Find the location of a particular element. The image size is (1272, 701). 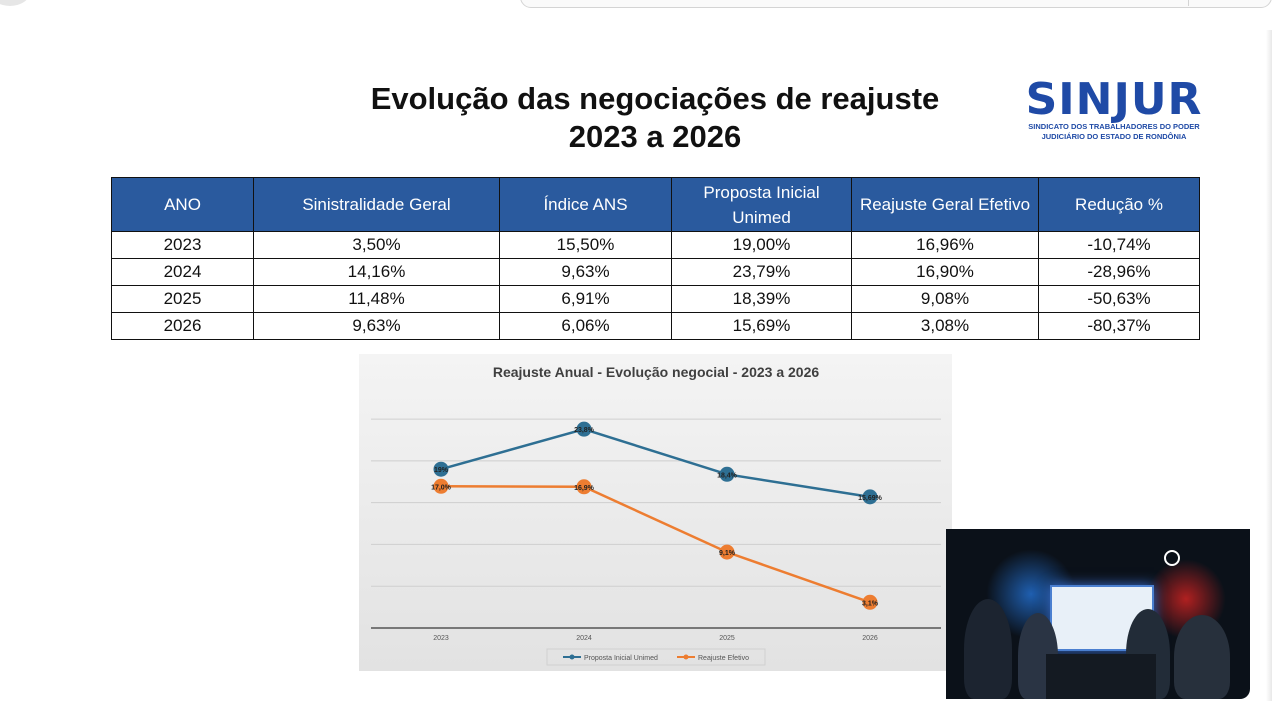

header-proposta-inicial: Proposta Inicial Unimed is located at coordinates (761, 204).